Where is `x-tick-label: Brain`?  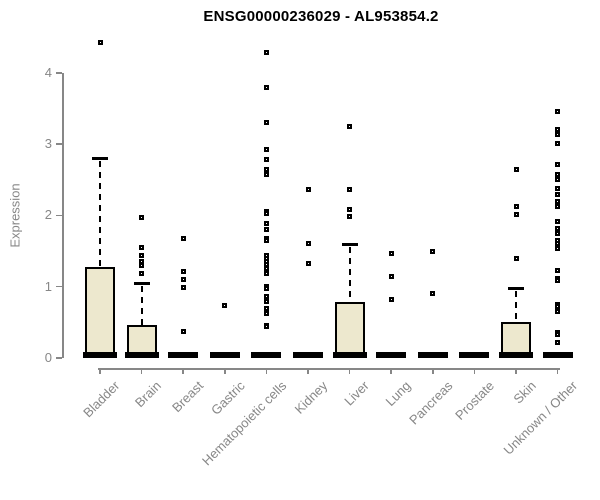 x-tick-label: Brain is located at coordinates (148, 394).